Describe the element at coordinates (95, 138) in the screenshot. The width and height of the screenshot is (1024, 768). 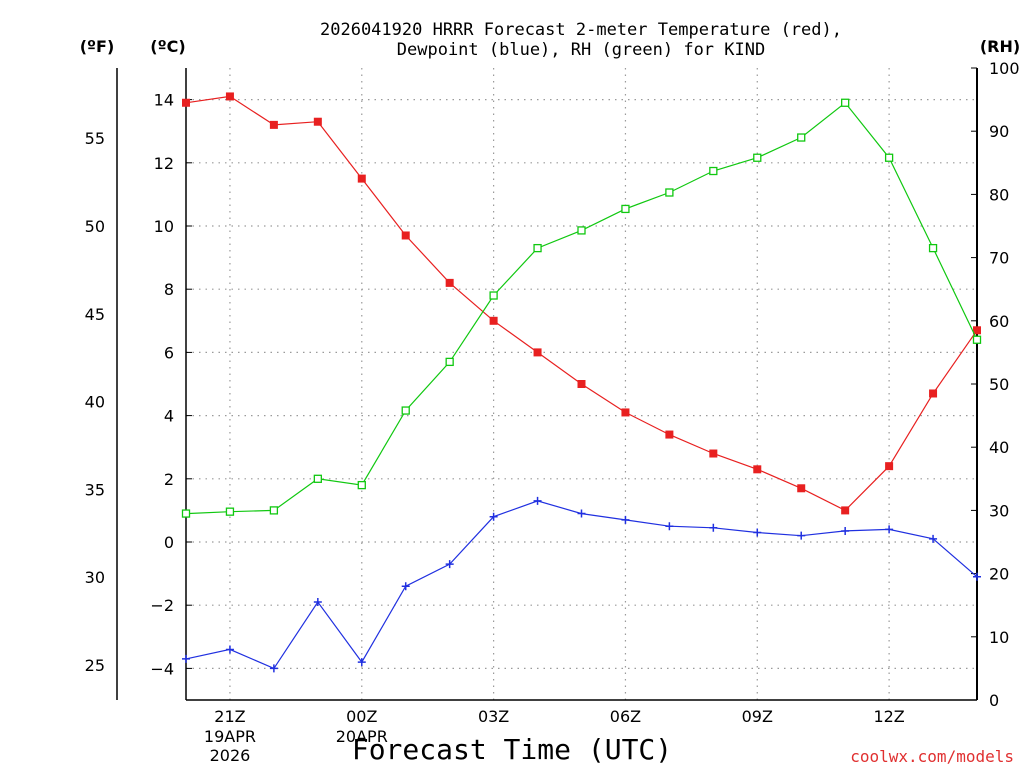
I see `fahrenheit-tick-label: 55` at that location.